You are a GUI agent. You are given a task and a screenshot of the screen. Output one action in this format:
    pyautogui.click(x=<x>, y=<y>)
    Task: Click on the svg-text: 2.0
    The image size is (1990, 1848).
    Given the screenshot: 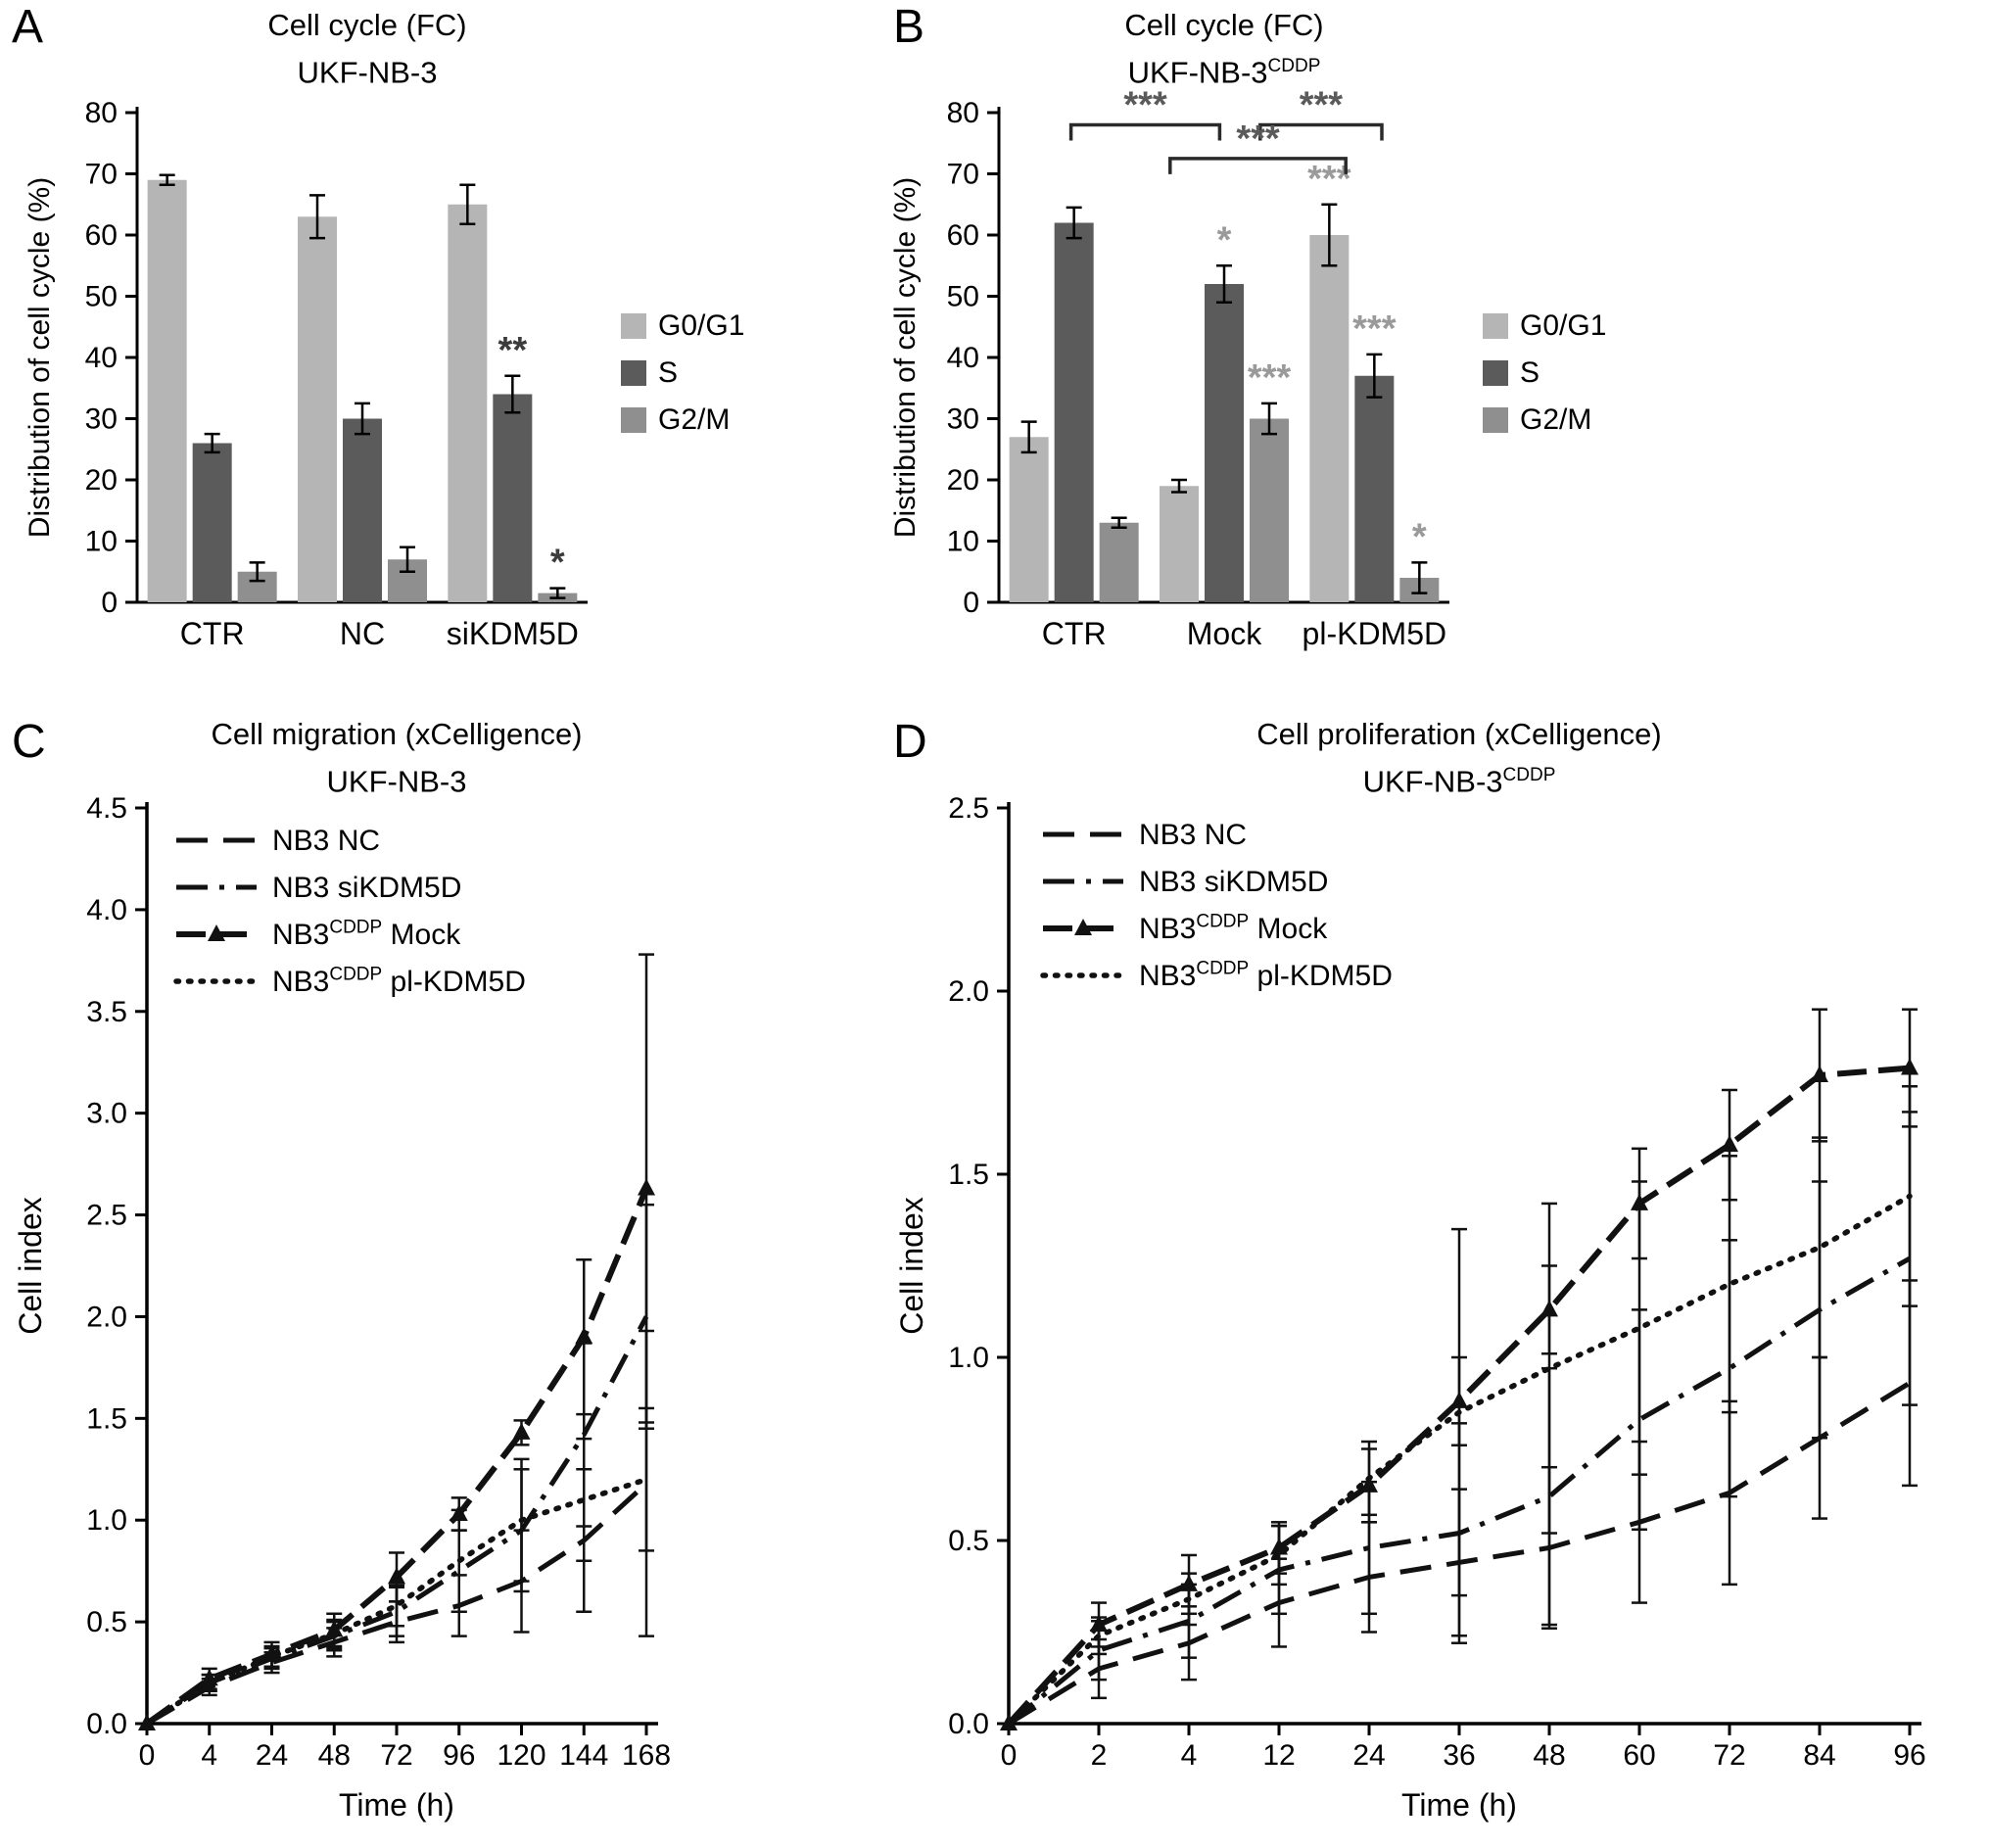 What is the action you would take?
    pyautogui.click(x=968, y=991)
    